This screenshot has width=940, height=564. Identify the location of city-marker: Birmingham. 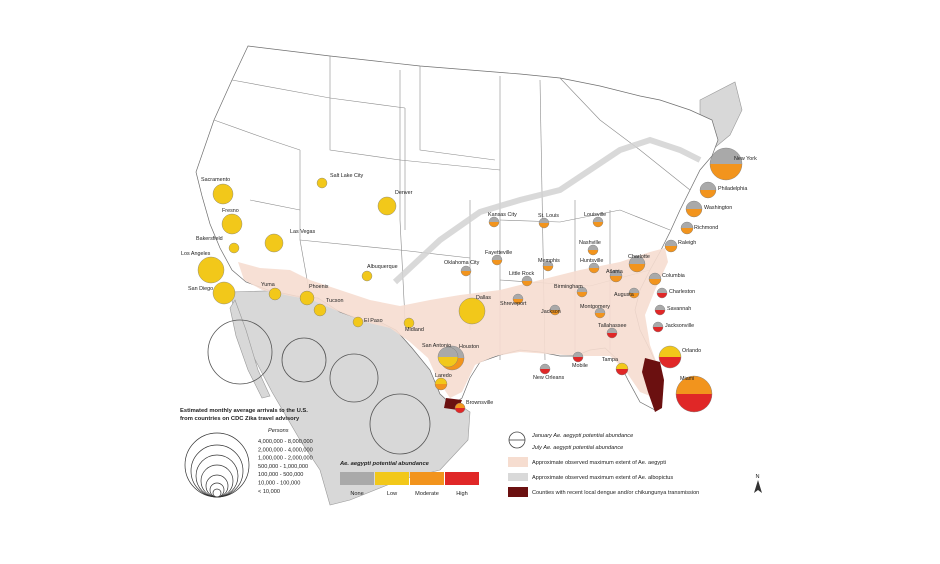
(571, 291).